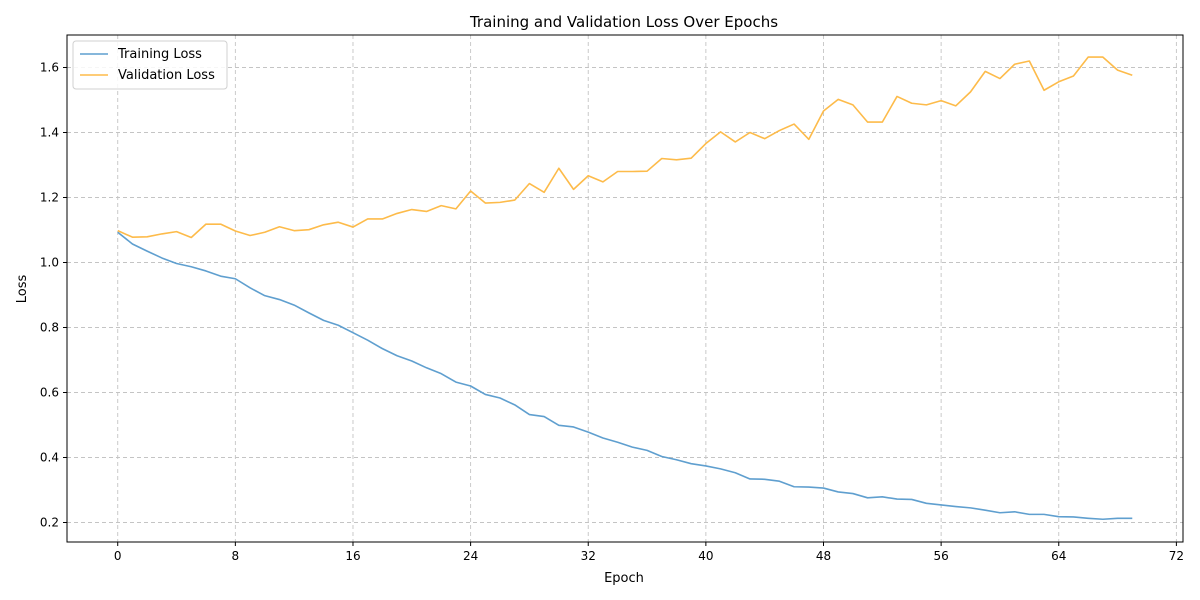 This screenshot has height=600, width=1200. What do you see at coordinates (649, 552) in the screenshot?
I see `x-axis-ticks: 0 8 16 24 32 40 48 56 64 72` at bounding box center [649, 552].